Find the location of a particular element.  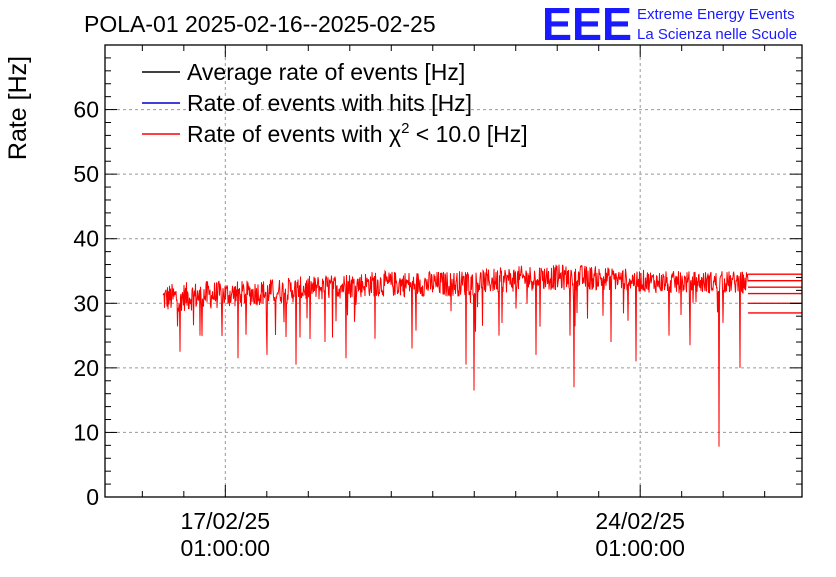

chart-title: POLA-01 2025-02-16--2025-02-25 is located at coordinates (260, 24).